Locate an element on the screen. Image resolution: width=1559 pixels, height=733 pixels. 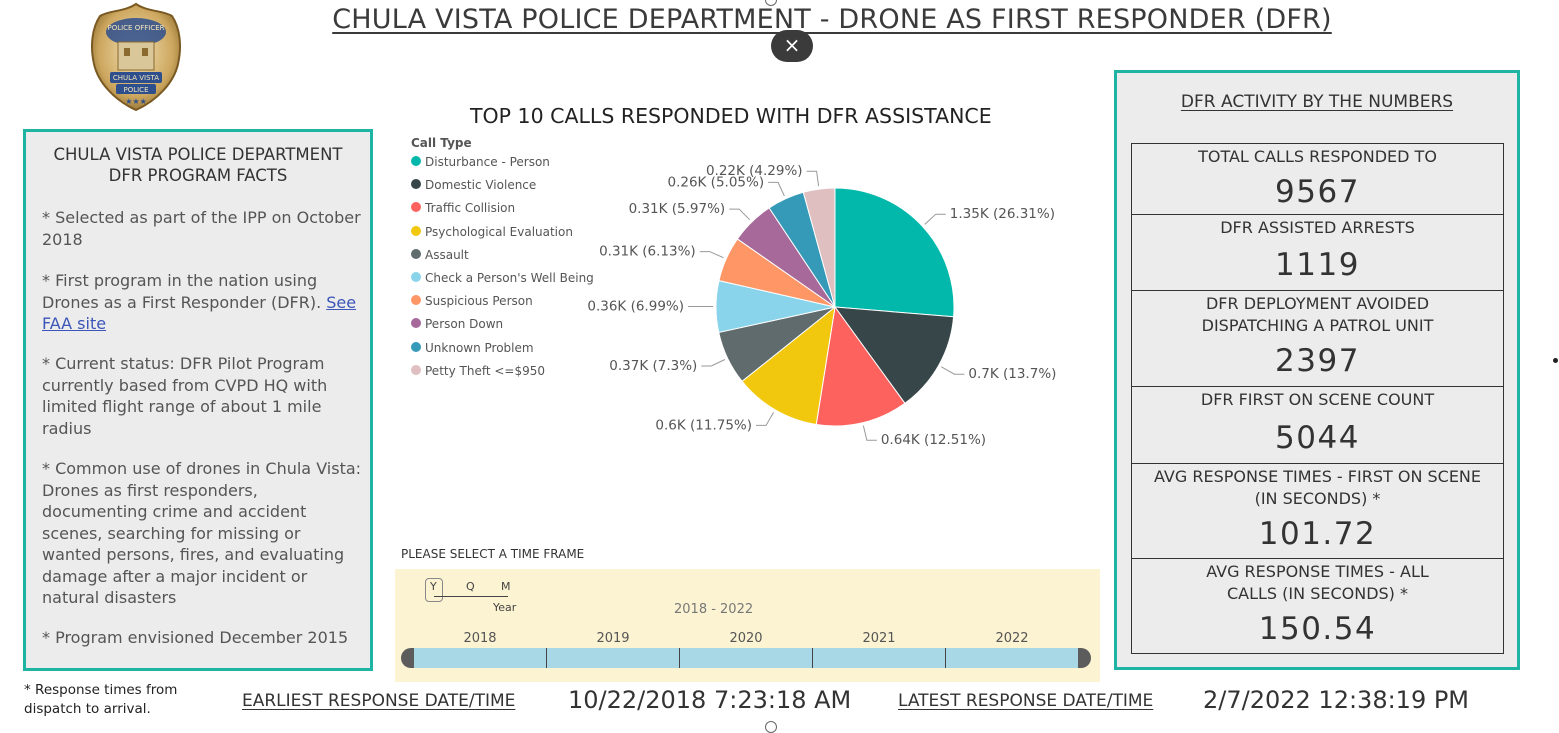
kpi-first-on-scene: DFR FIRST ON SCENE COUNT 5044 is located at coordinates (1317, 425).